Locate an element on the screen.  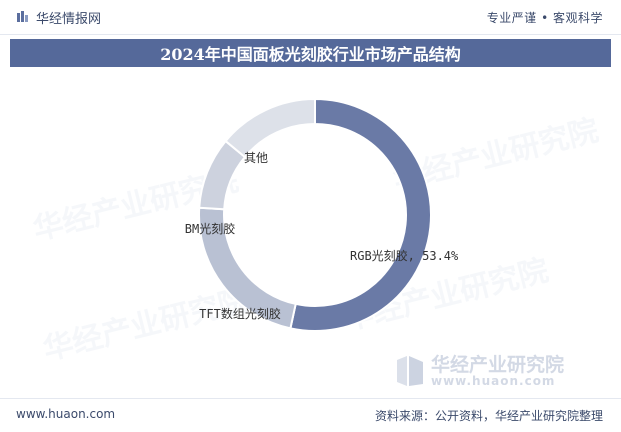
slice-label: 其他 is located at coordinates (256, 158).